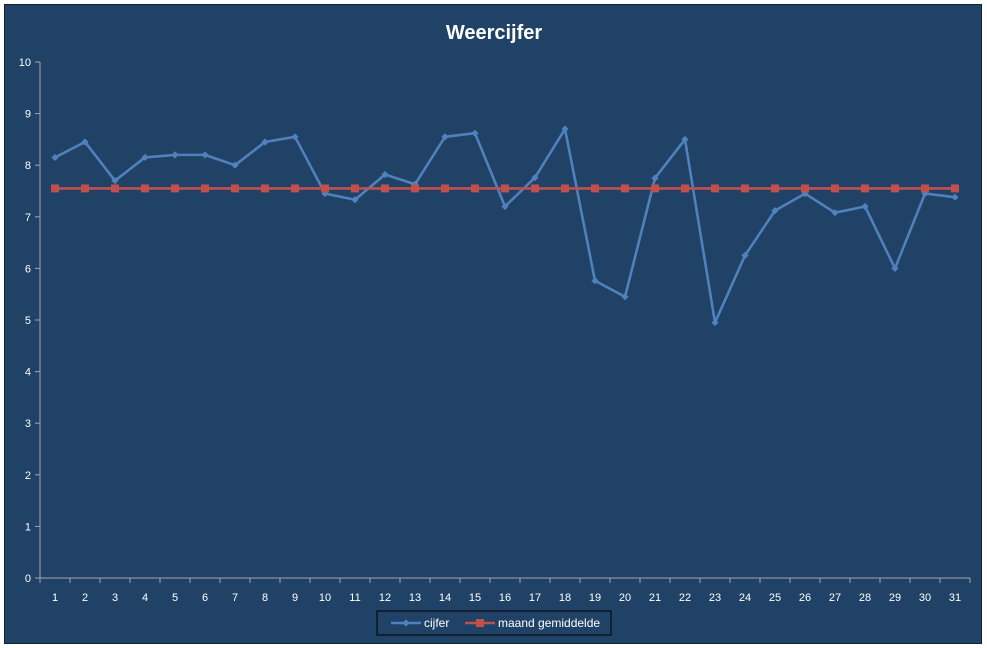  What do you see at coordinates (354, 598) in the screenshot?
I see `x-tick-label: 11` at bounding box center [354, 598].